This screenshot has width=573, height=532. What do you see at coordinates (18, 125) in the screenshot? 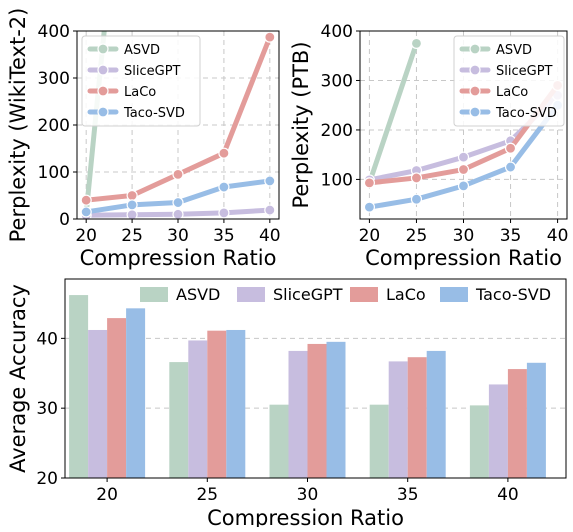
I see `y-axis-label: Perplexity (WikiText-2)` at bounding box center [18, 125].